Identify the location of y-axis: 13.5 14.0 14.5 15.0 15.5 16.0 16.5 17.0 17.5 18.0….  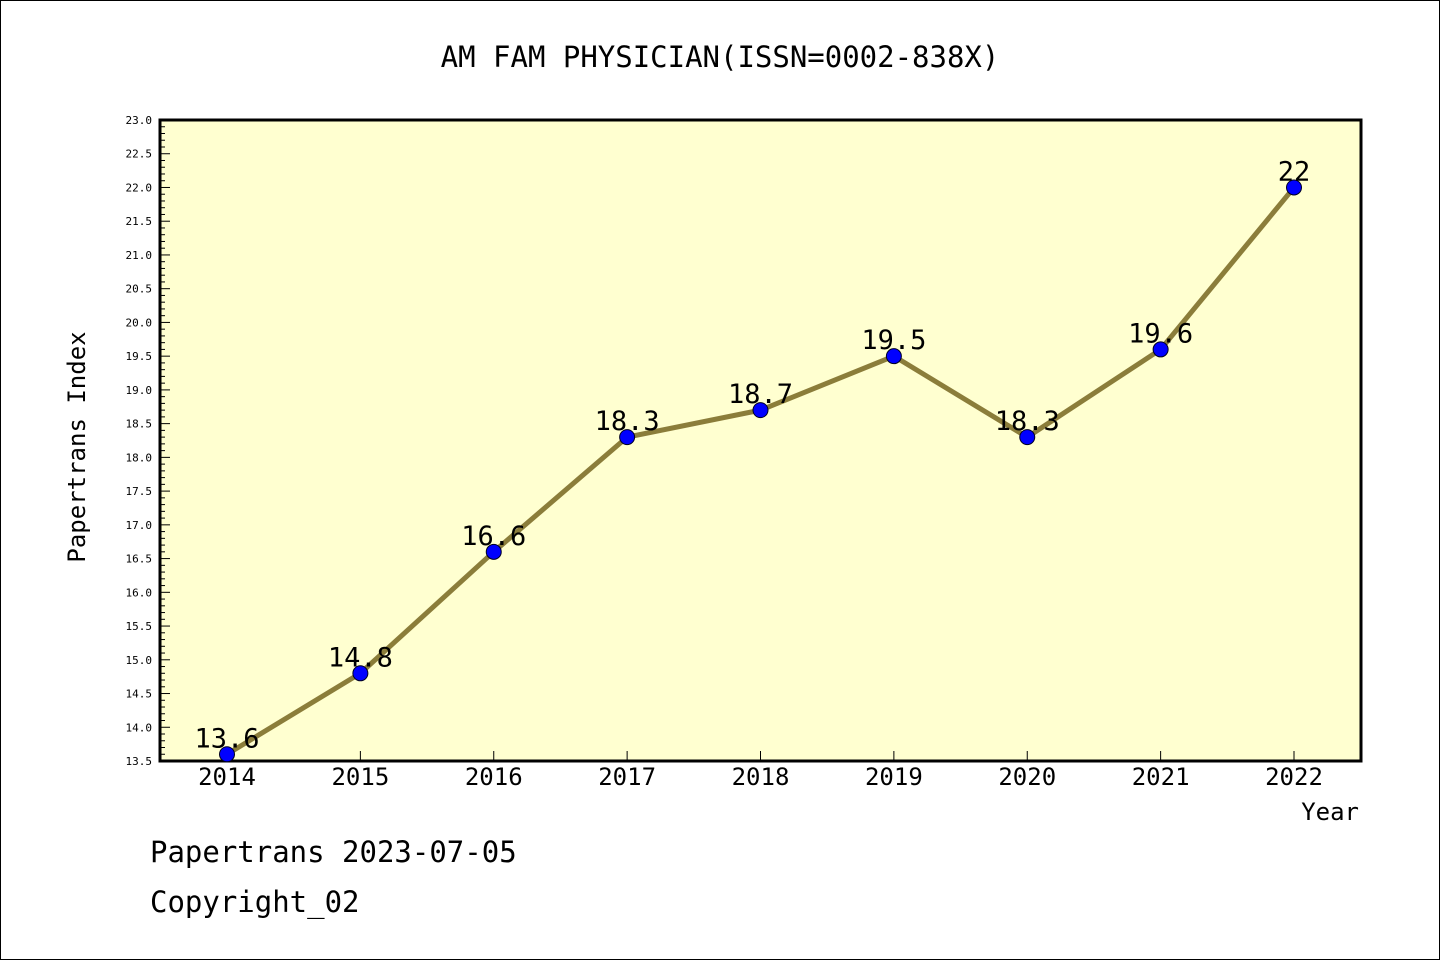
(148, 441).